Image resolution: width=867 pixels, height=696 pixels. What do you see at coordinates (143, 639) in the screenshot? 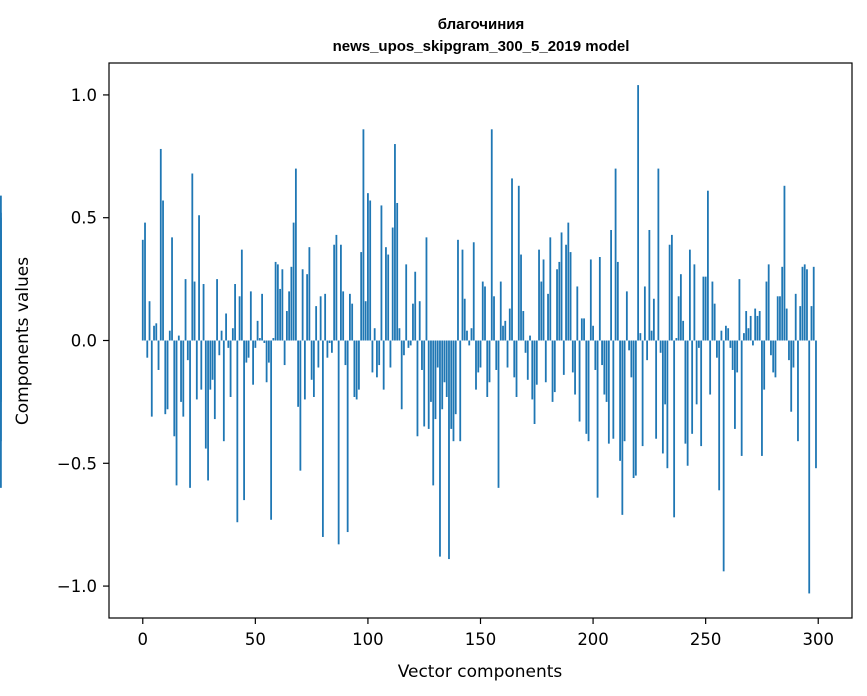
I see `x-tick-label: 0` at bounding box center [143, 639].